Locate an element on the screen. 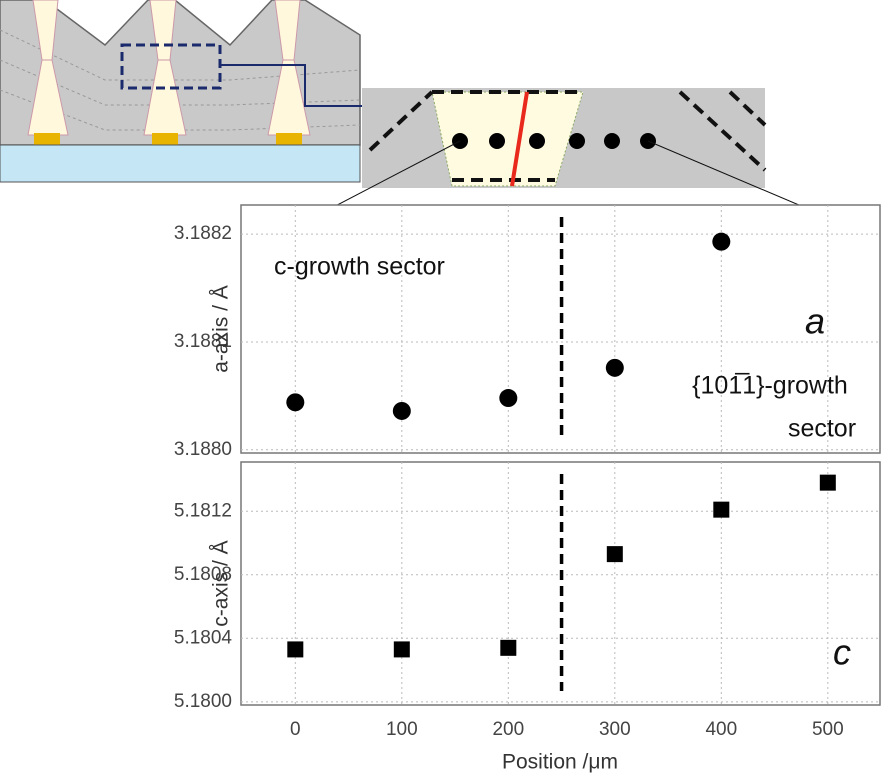 The height and width of the screenshot is (778, 888). x-axis-label: Position /μm is located at coordinates (560, 762).